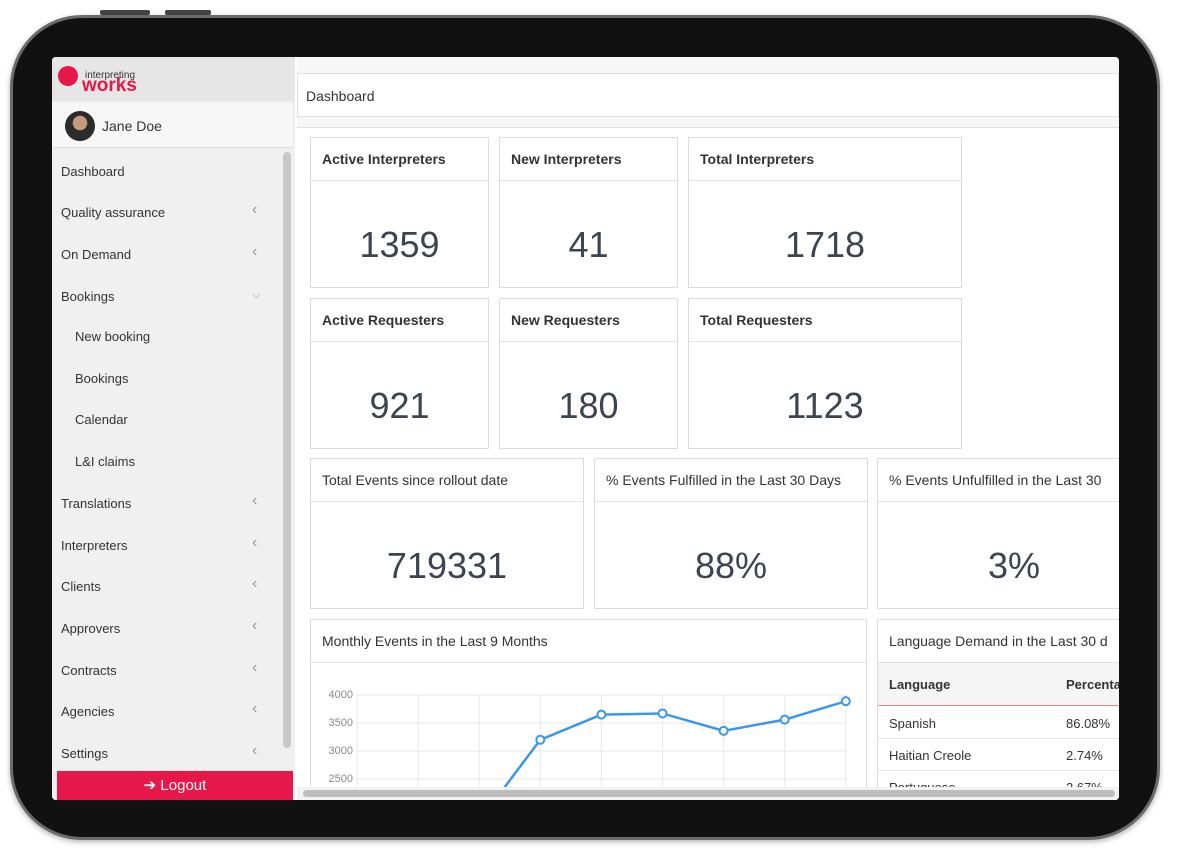  I want to click on menu-label: Dashboard, so click(93, 171).